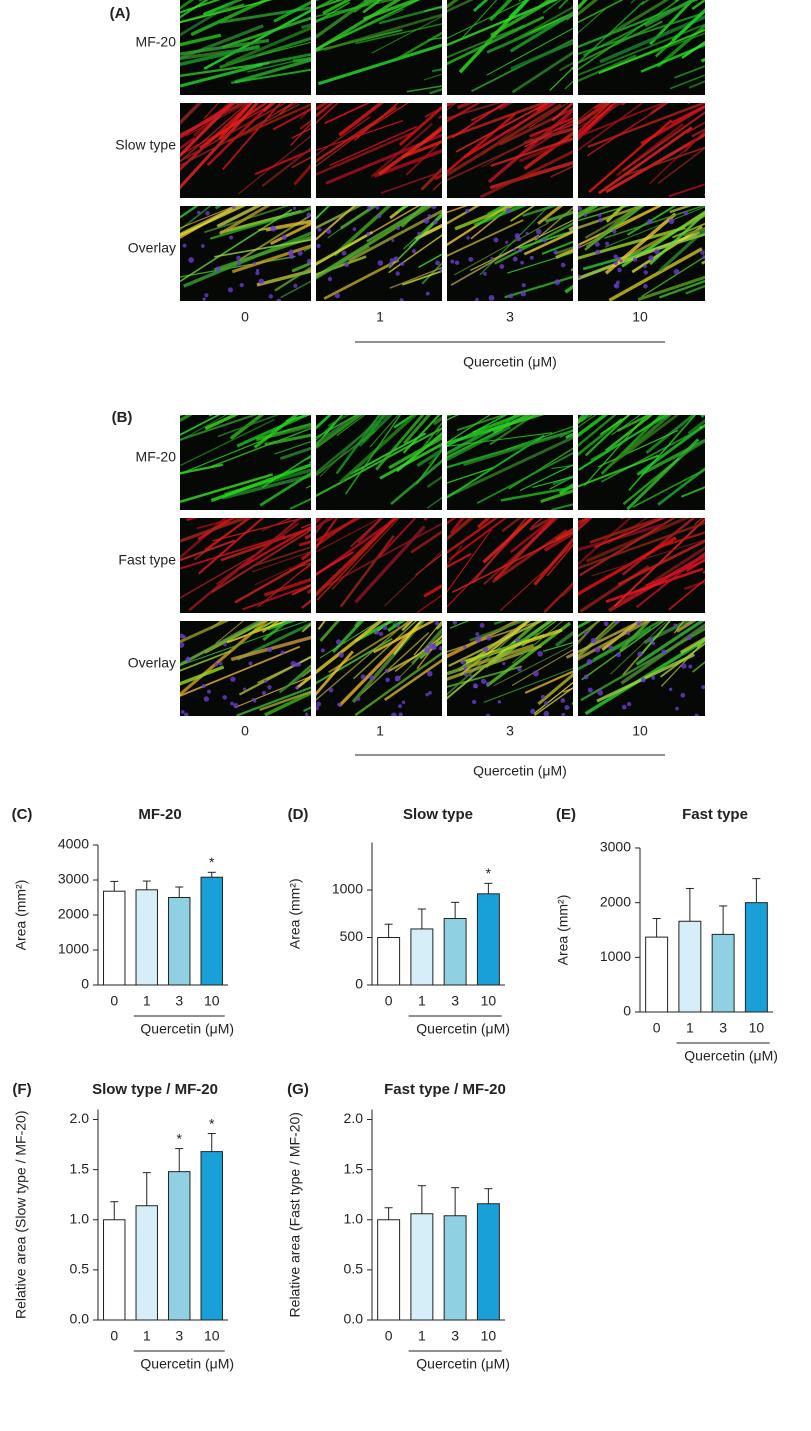 The image size is (811, 1431). I want to click on y-tick-label: 1.0, so click(80, 1218).